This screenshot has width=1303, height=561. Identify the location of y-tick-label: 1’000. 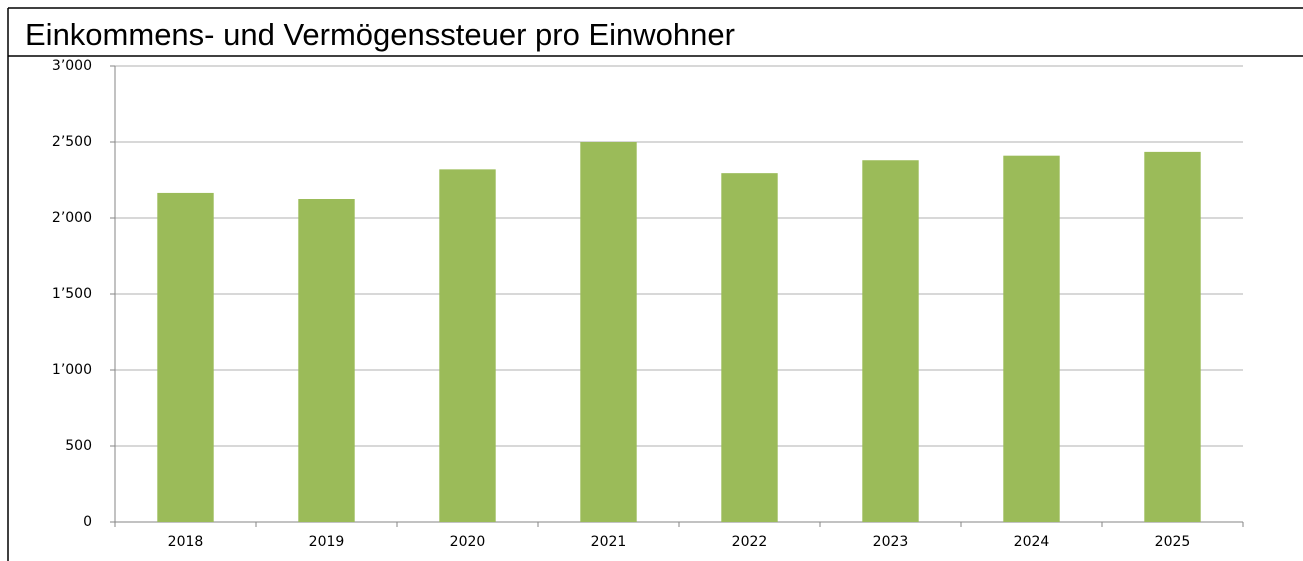
(72, 370).